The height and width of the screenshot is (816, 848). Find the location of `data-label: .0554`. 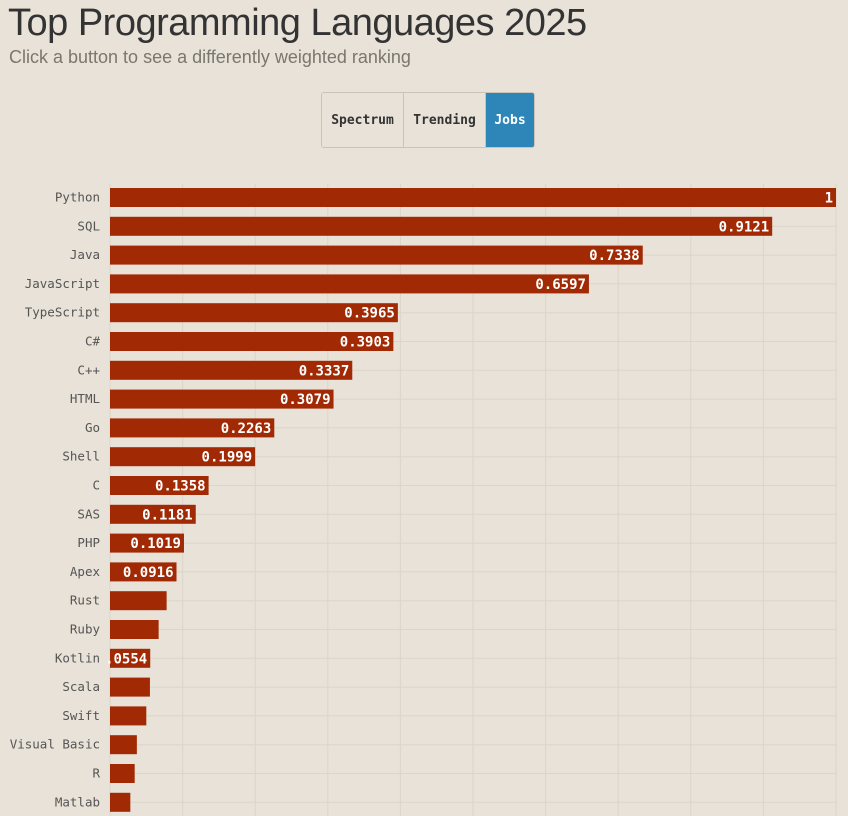

data-label: .0554 is located at coordinates (126, 659).